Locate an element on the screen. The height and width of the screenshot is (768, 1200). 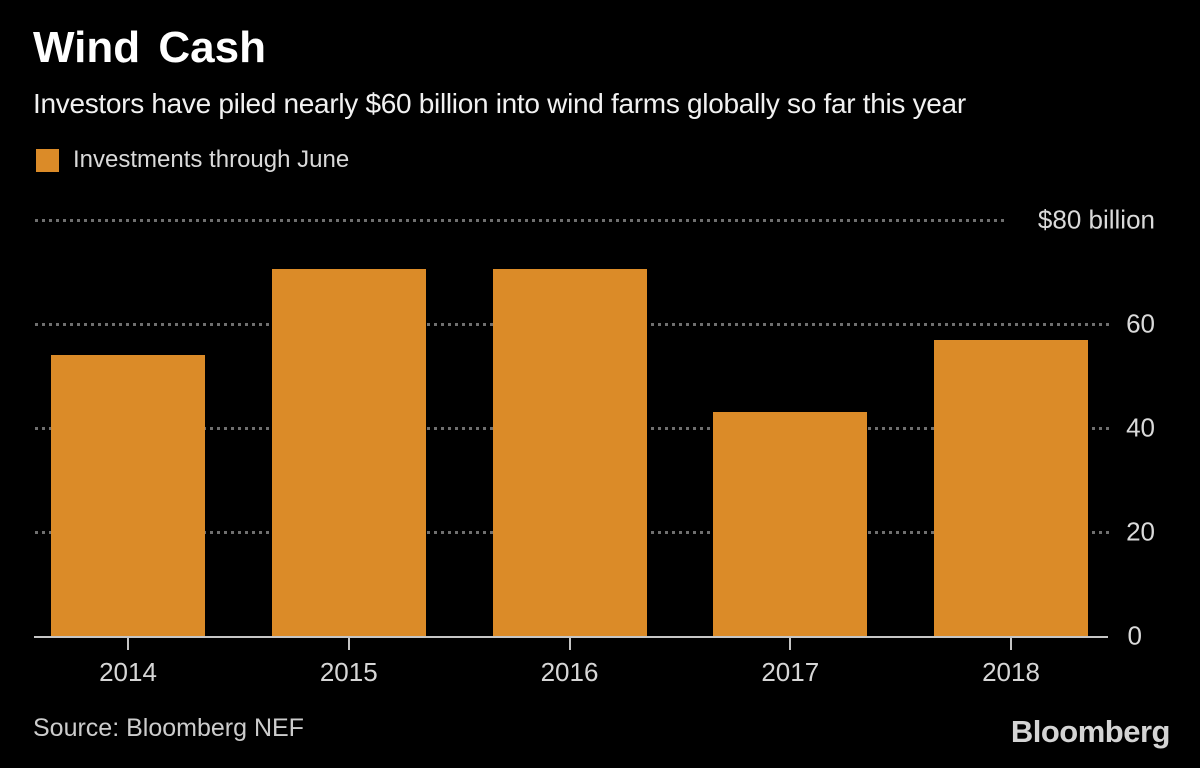
y-axis-label-0: 0 is located at coordinates (1134, 635).